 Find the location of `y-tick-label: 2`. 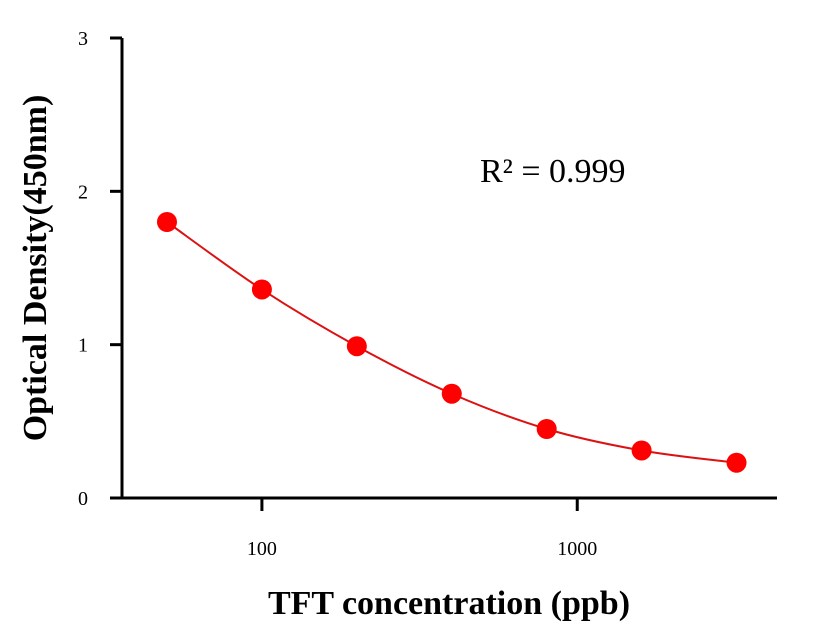

y-tick-label: 2 is located at coordinates (83, 192).